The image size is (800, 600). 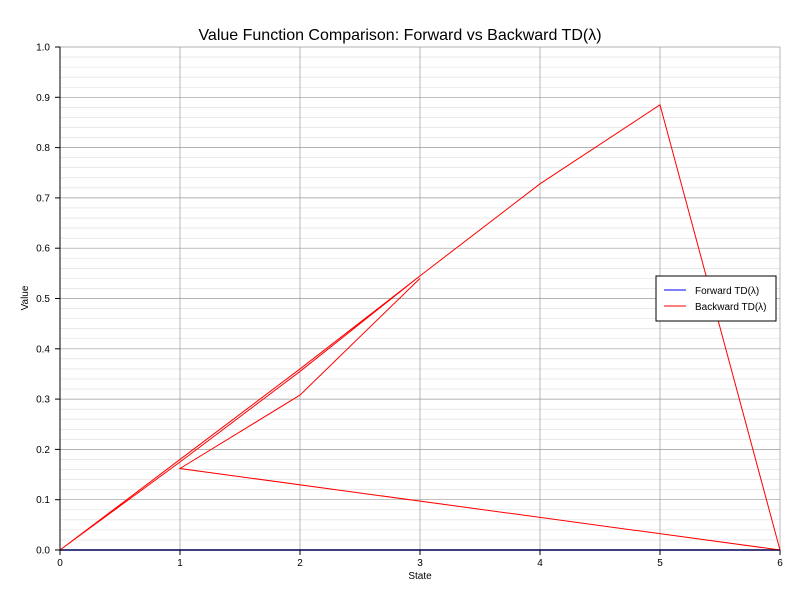 I want to click on y-tick-label: 0.6, so click(x=43, y=249).